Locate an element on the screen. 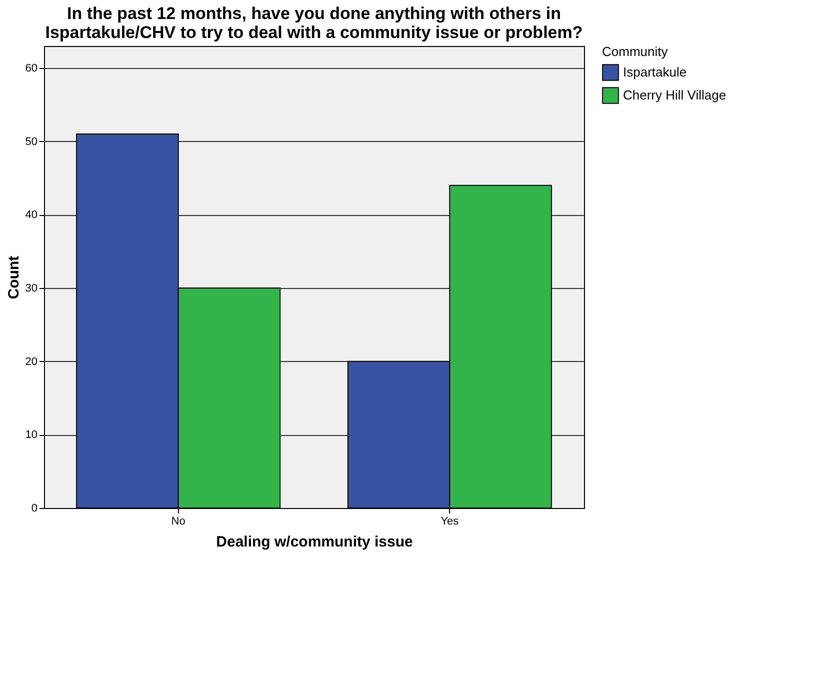 The image size is (831, 676). y-tick-label: 50 is located at coordinates (31, 142).